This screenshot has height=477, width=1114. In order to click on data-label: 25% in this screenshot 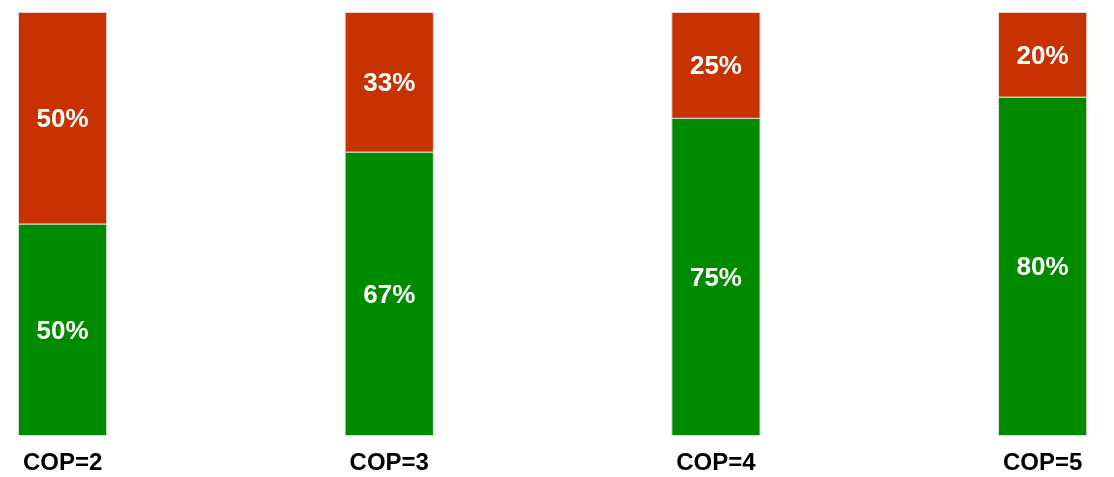, I will do `click(715, 65)`.